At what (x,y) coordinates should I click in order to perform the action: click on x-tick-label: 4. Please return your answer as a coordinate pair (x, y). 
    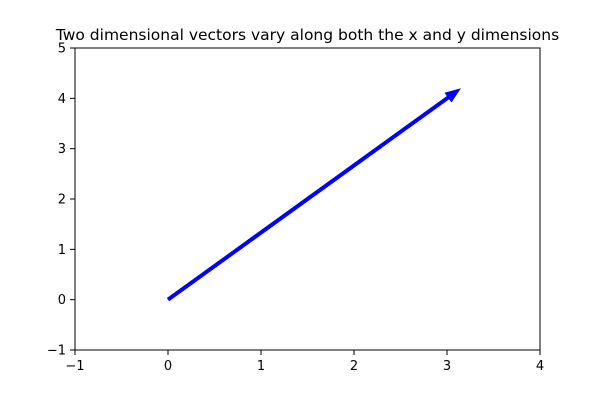
    Looking at the image, I should click on (540, 366).